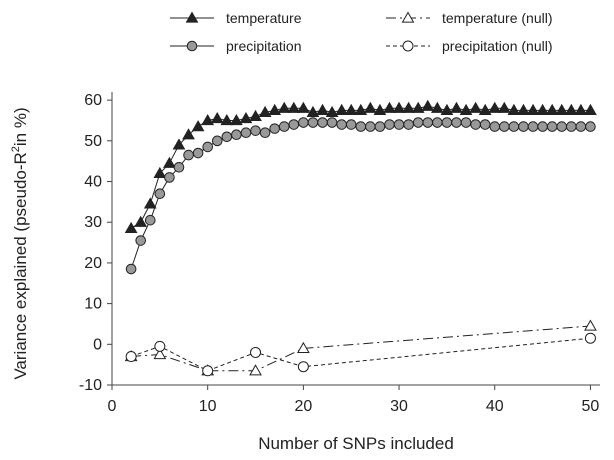  What do you see at coordinates (497, 18) in the screenshot?
I see `legend-label: temperature (null)` at bounding box center [497, 18].